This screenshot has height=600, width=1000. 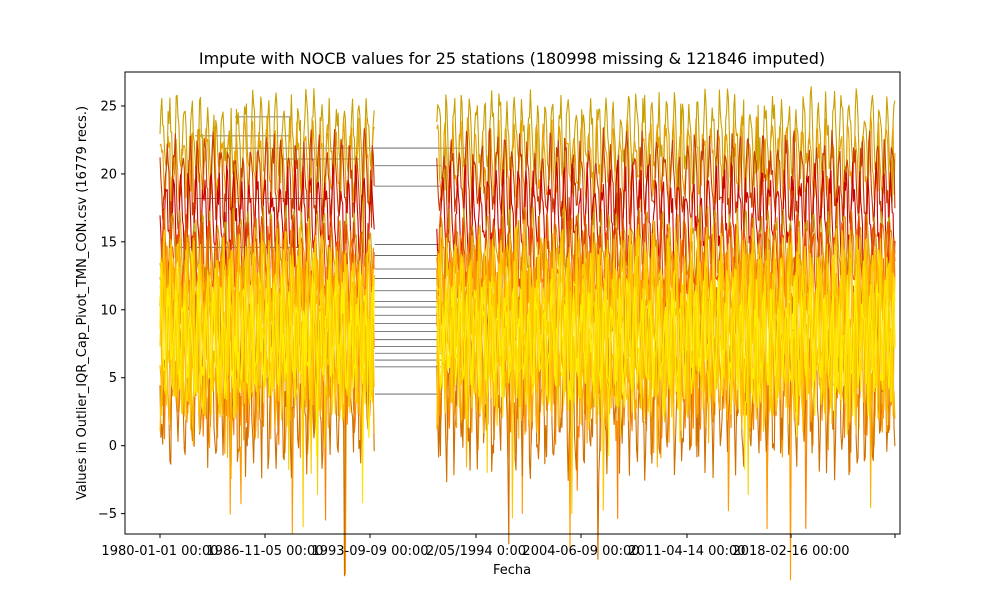 What do you see at coordinates (264, 551) in the screenshot?
I see `x-tick-label: 1986-11-05 00:00` at bounding box center [264, 551].